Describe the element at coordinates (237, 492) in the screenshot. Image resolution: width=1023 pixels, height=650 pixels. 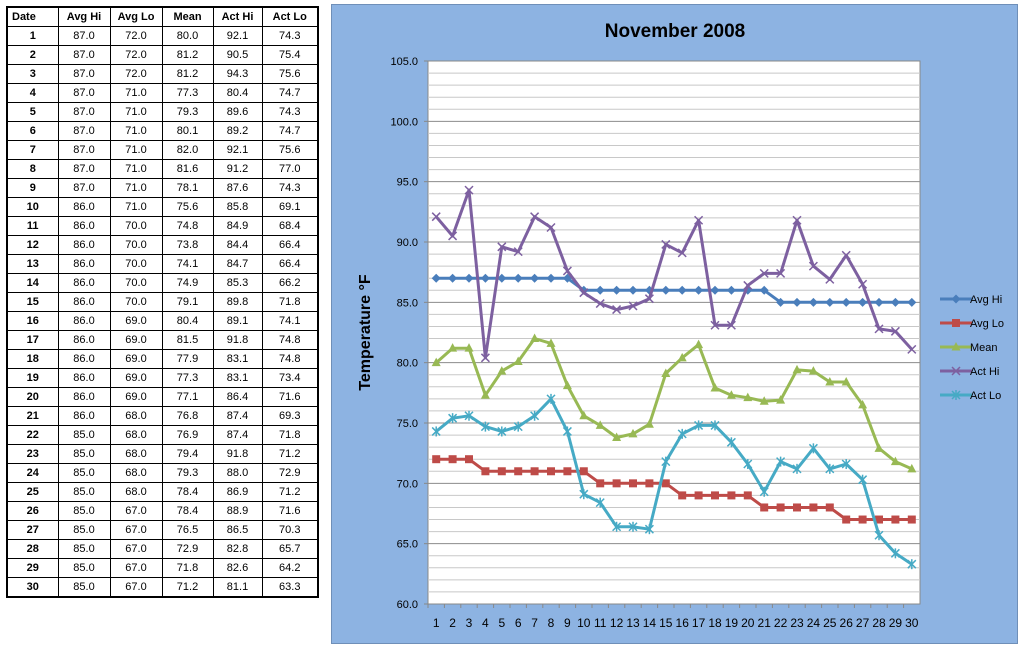
I see `table-cell: 86.9` at that location.